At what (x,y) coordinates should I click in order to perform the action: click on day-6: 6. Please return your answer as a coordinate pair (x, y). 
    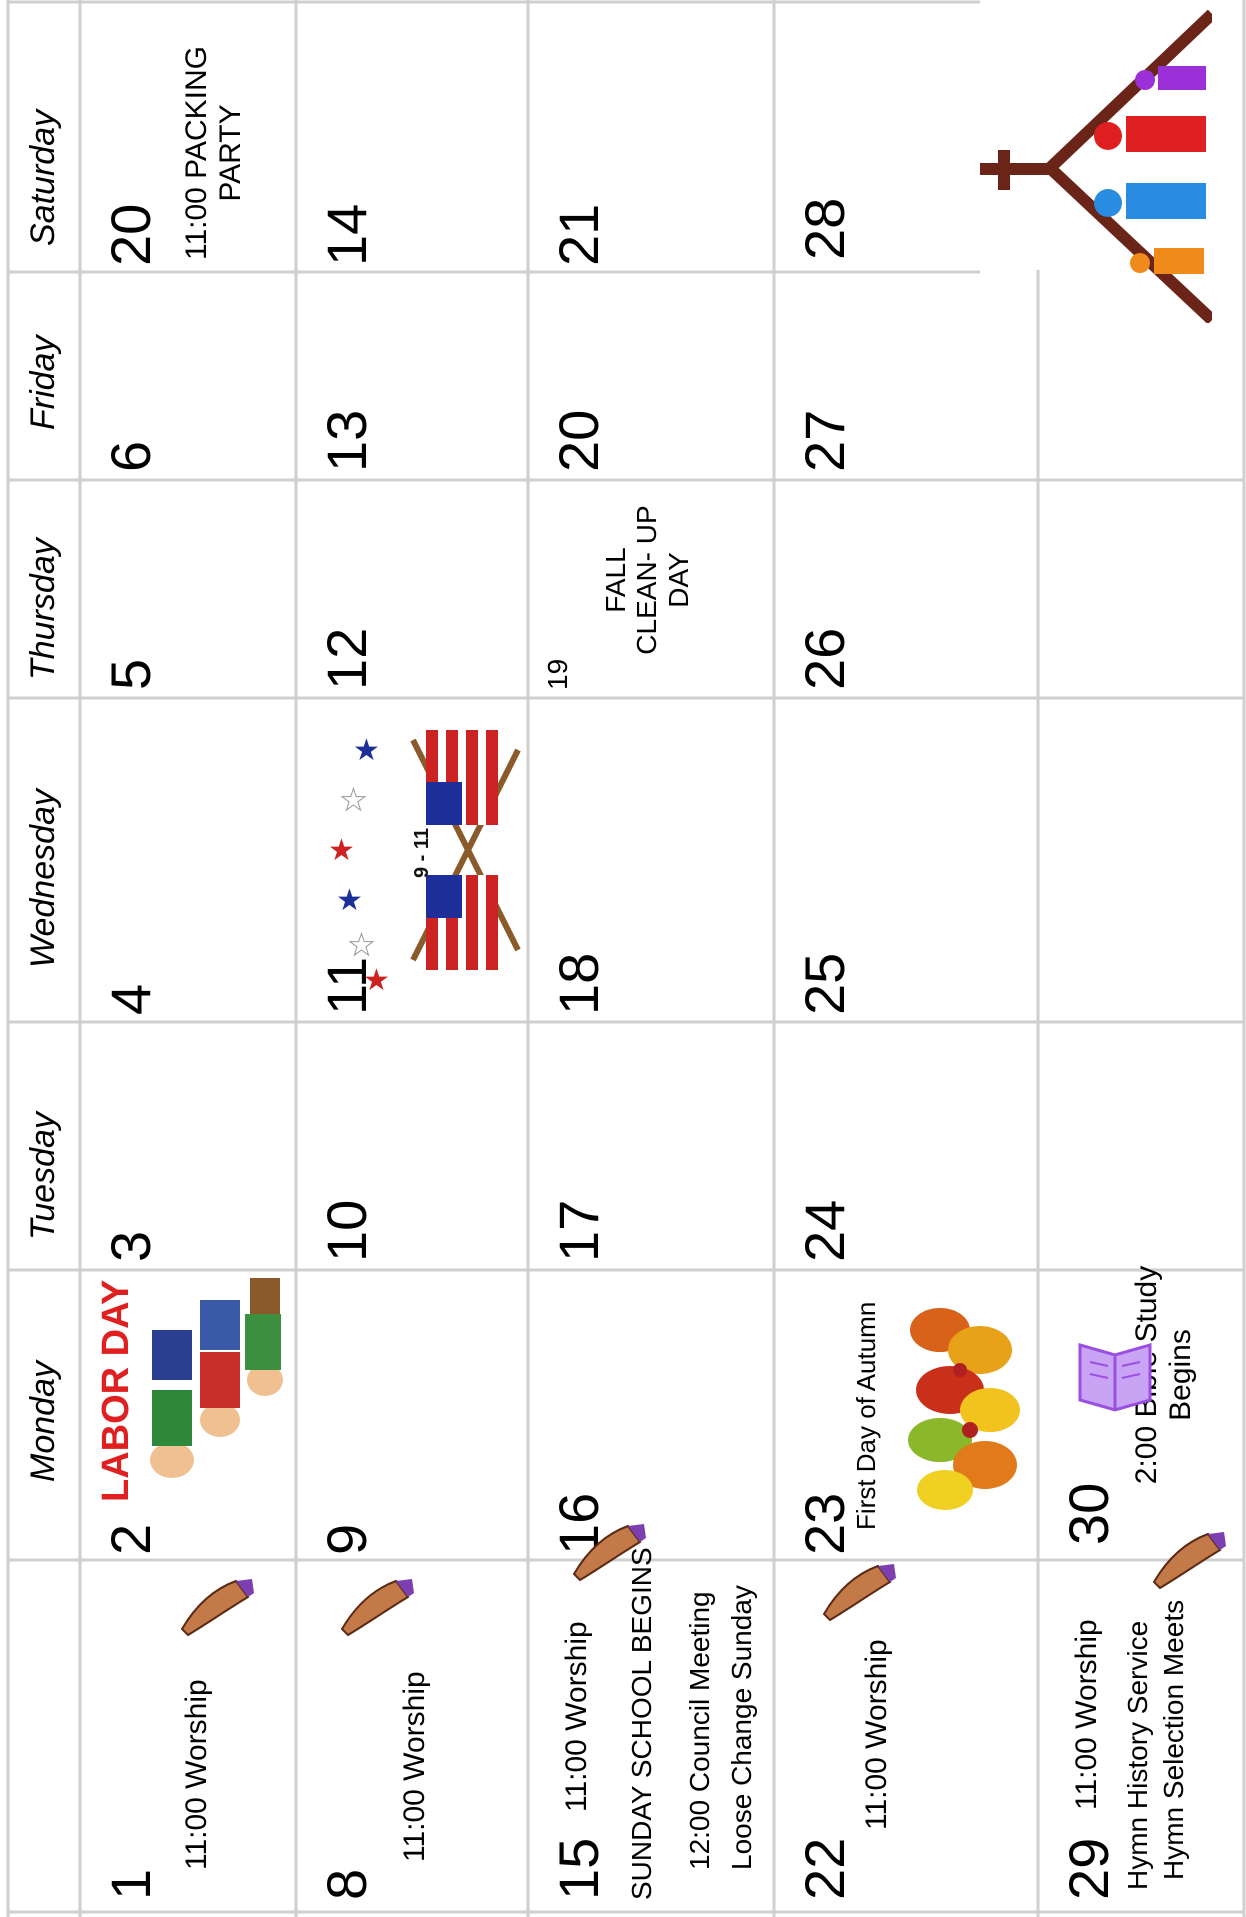
    Looking at the image, I should click on (130, 456).